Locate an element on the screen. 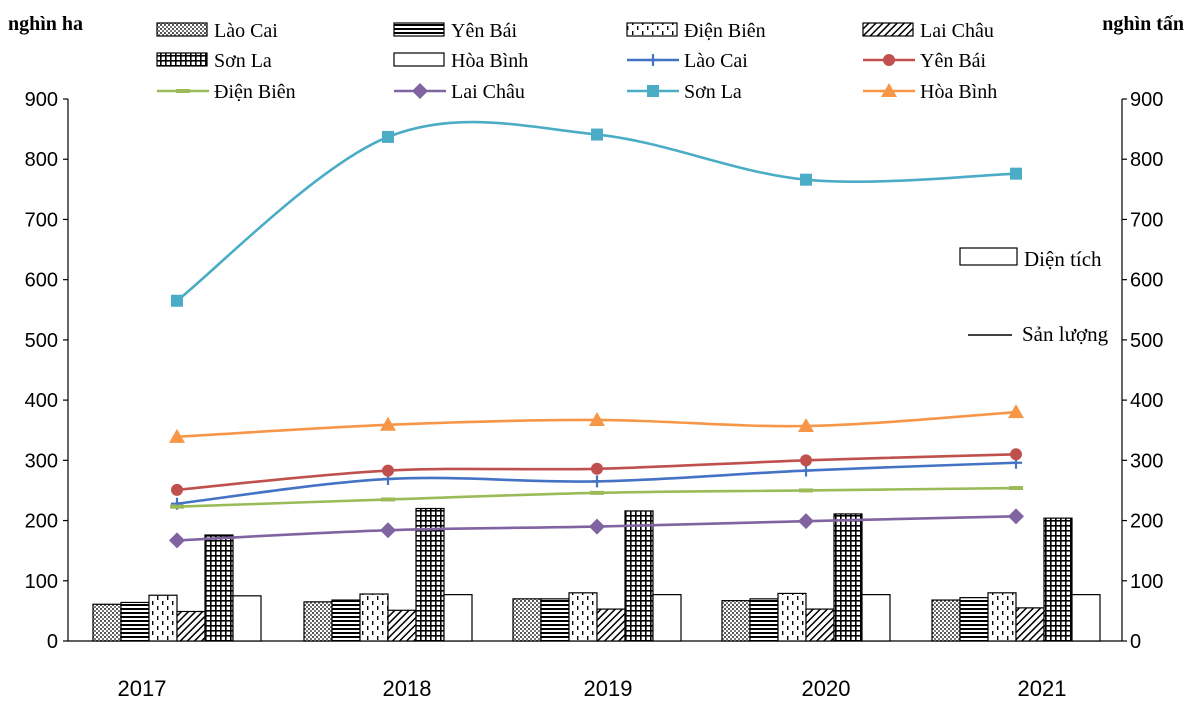  left-y-tick-label: 200 is located at coordinates (41, 522).